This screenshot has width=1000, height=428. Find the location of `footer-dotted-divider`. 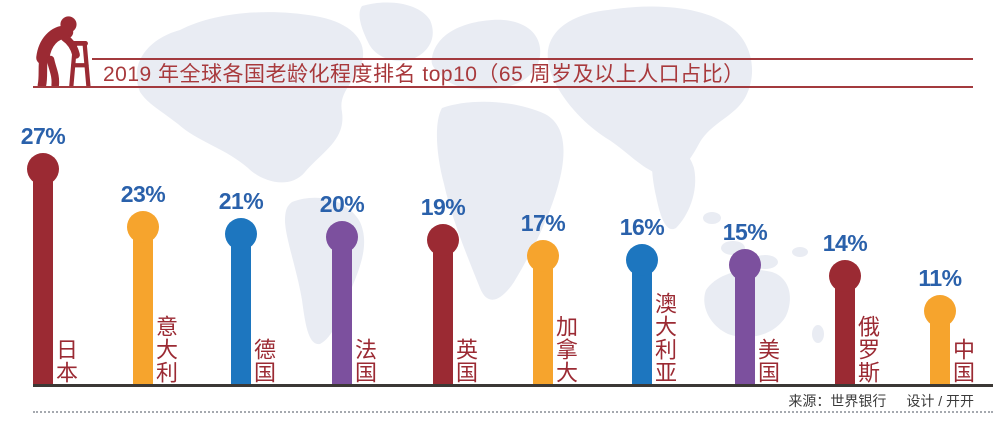

footer-dotted-divider is located at coordinates (513, 412).